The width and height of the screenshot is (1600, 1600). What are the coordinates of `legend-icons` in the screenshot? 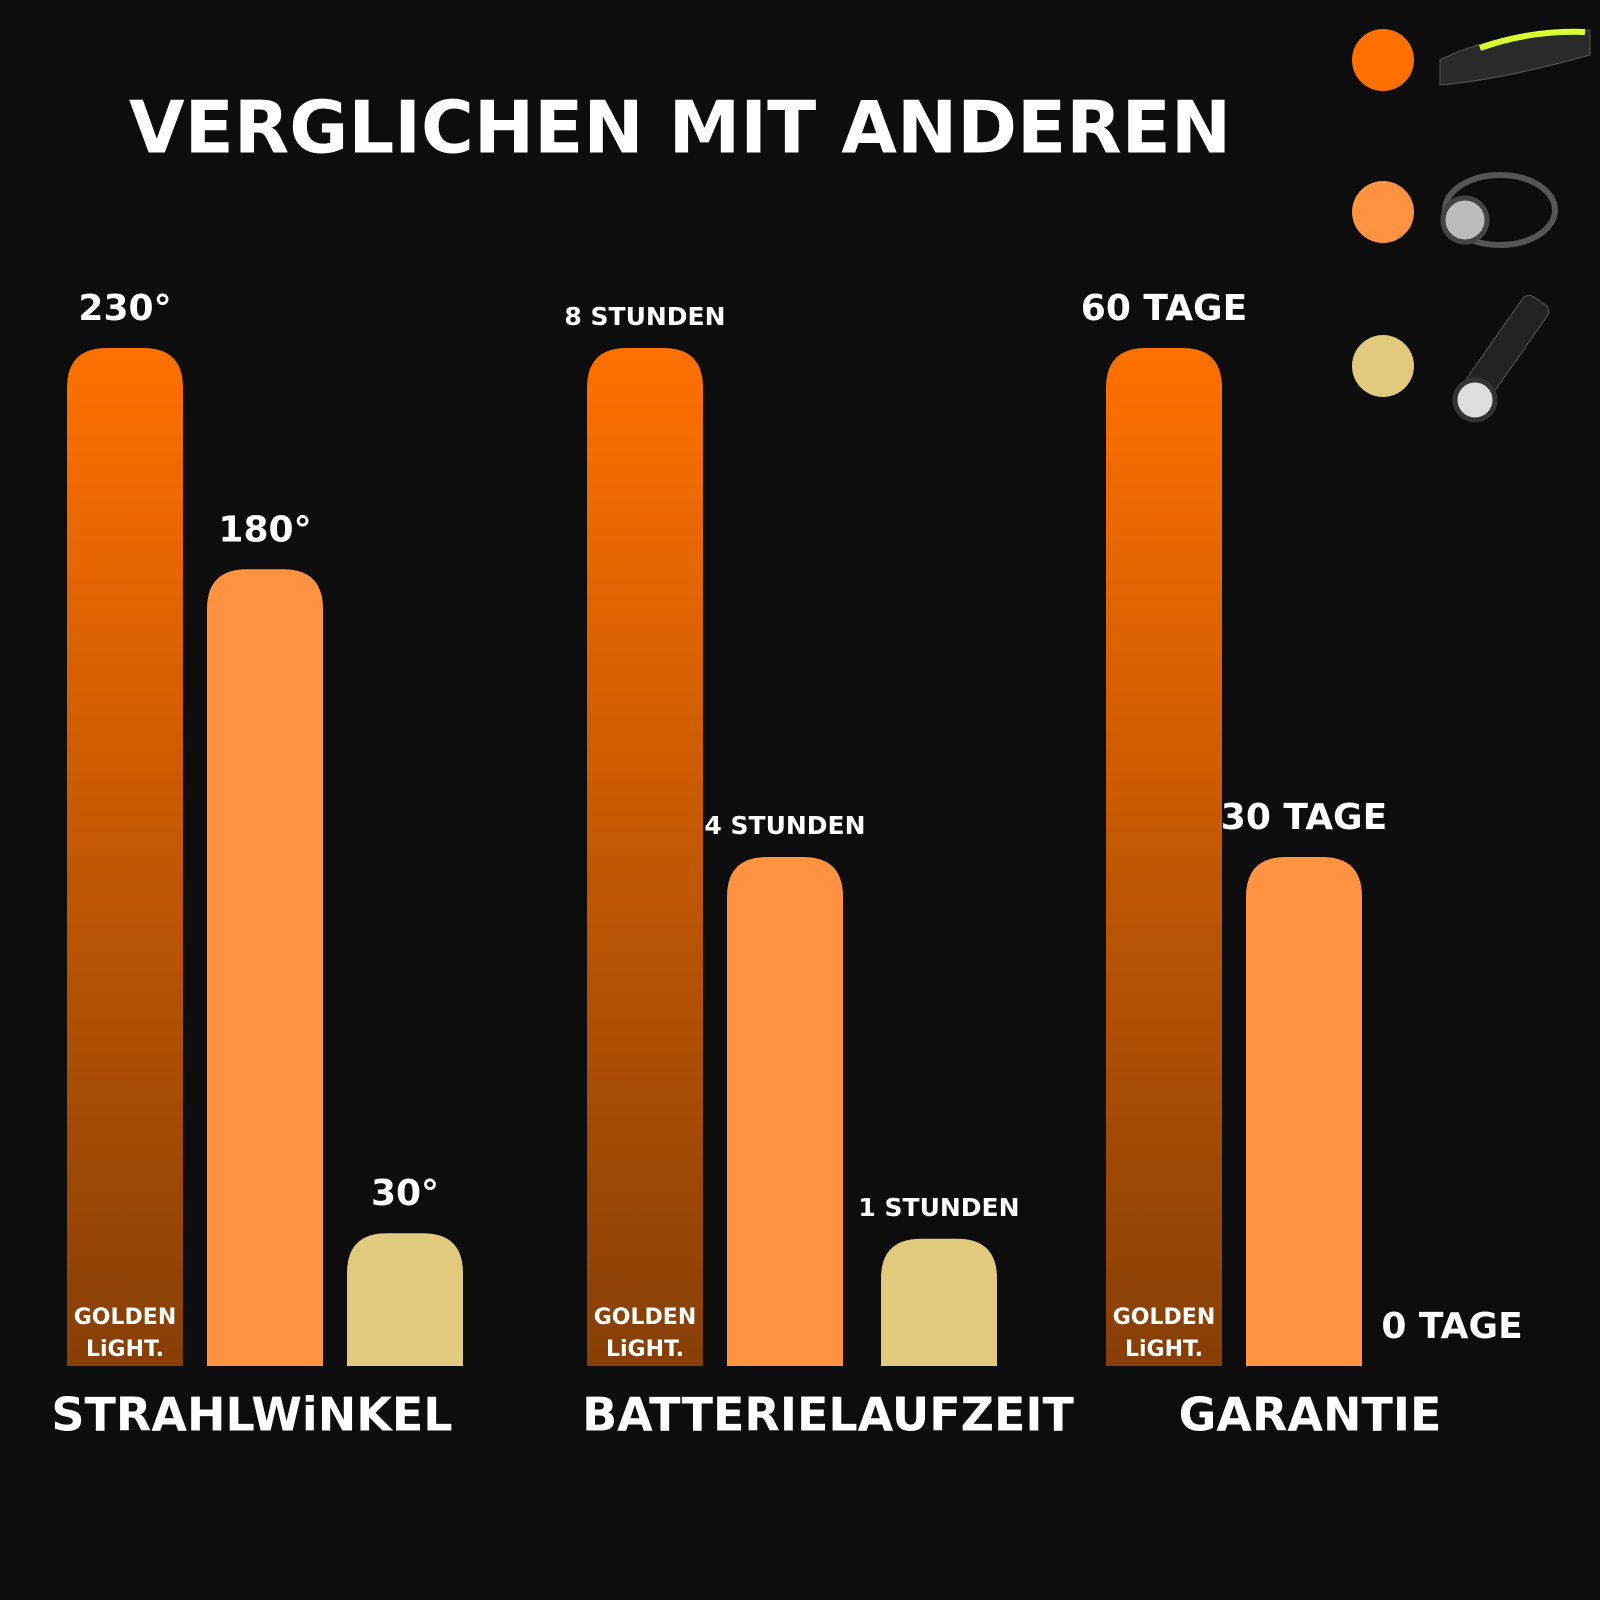 It's located at (1515, 225).